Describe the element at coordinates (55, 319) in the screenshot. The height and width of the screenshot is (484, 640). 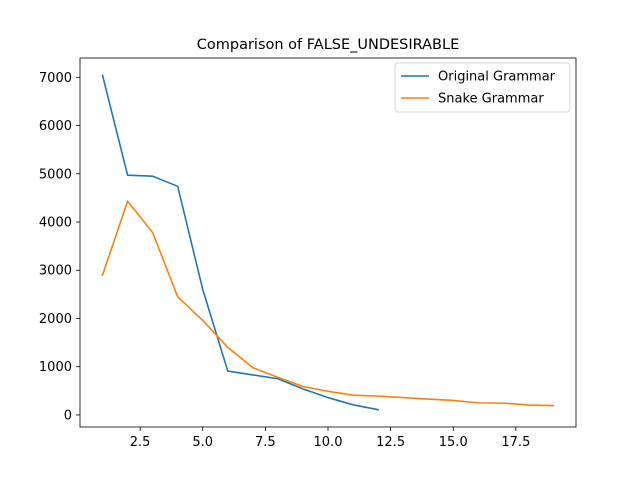
I see `y-tick-label: 2000` at that location.